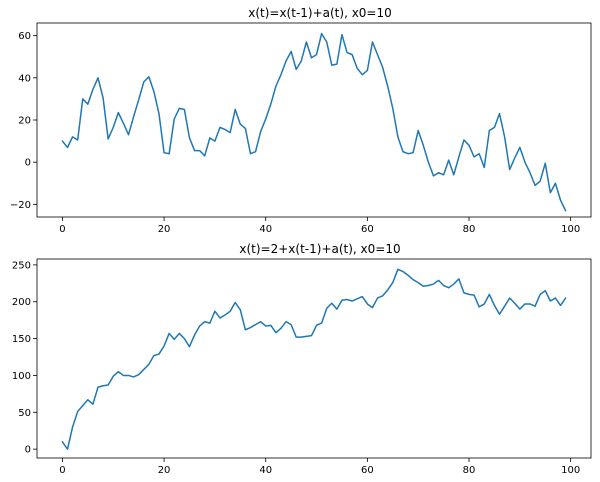 The width and height of the screenshot is (600, 482). I want to click on y-tick-label: 250, so click(21, 265).